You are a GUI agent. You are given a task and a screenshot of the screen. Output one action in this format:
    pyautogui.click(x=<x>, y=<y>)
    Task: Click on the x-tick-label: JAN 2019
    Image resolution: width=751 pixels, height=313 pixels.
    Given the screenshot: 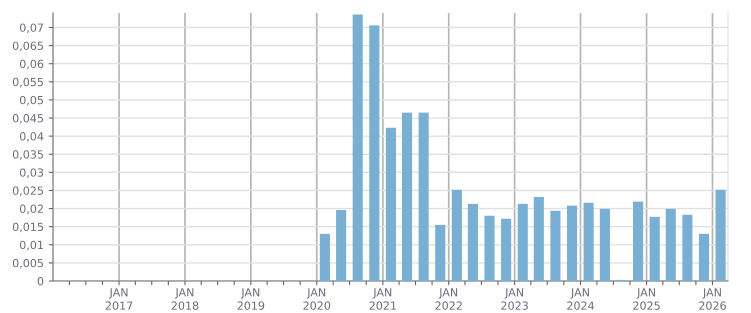 What is the action you would take?
    pyautogui.click(x=251, y=299)
    